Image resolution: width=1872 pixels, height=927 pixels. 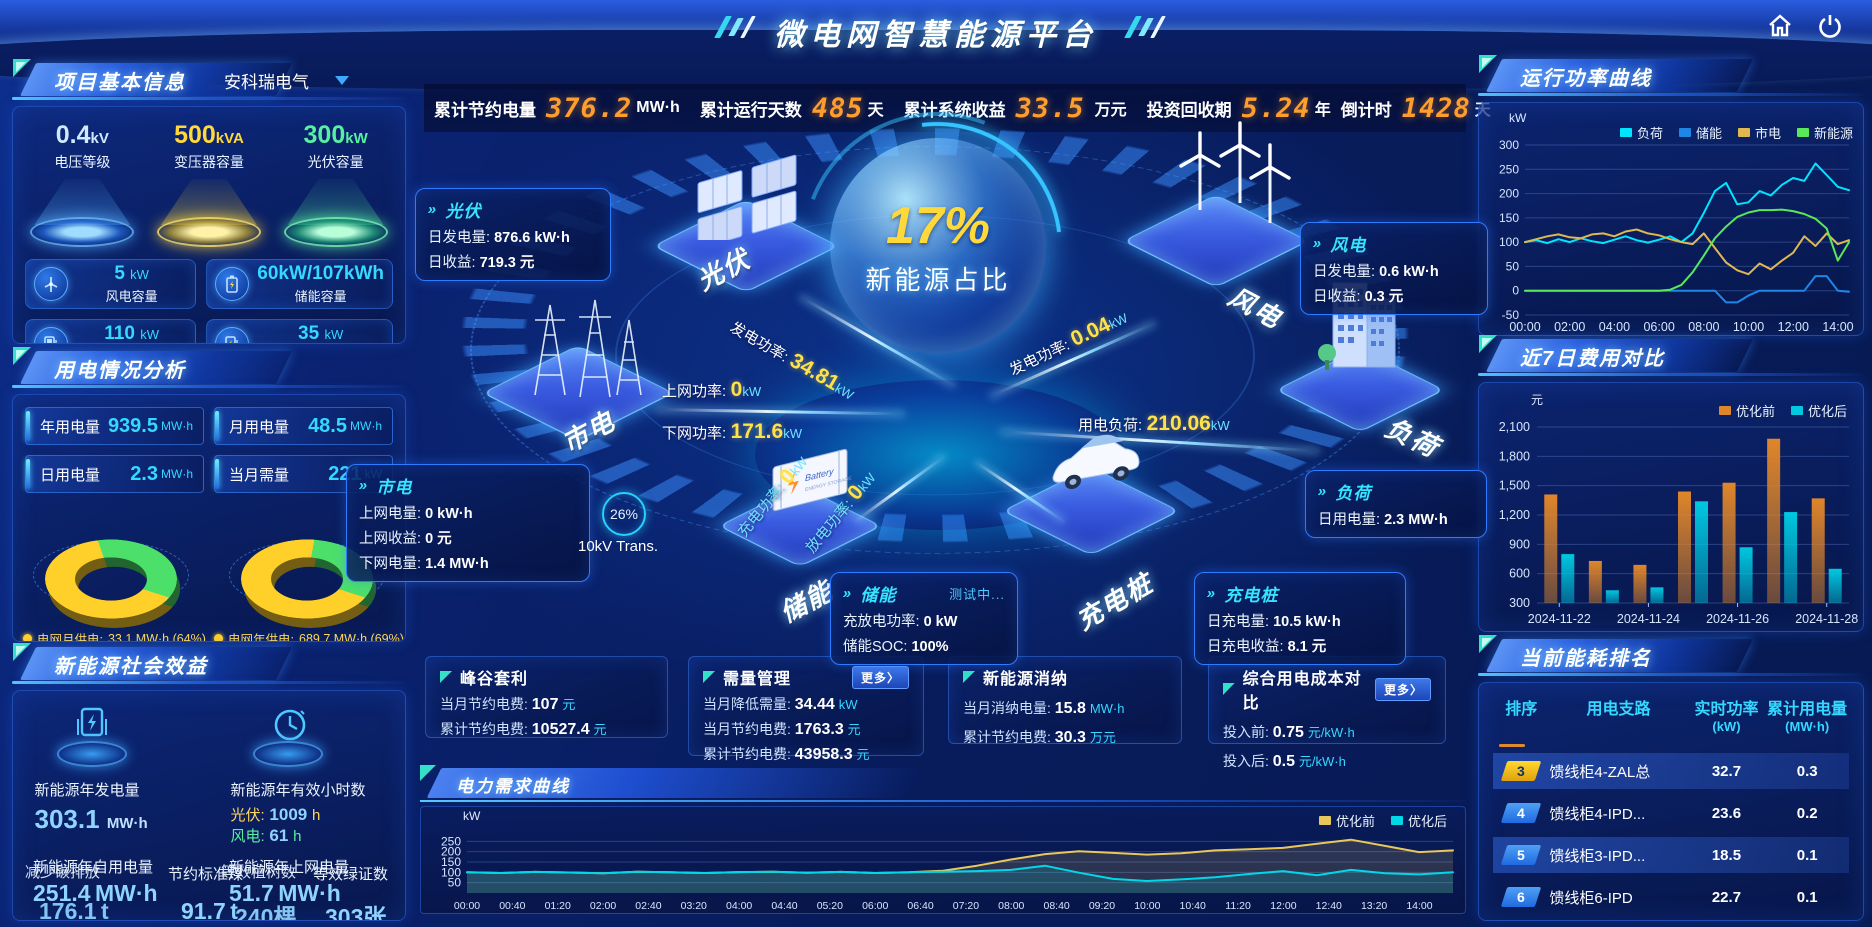 I want to click on title-decoration-left, so click(x=735, y=27).